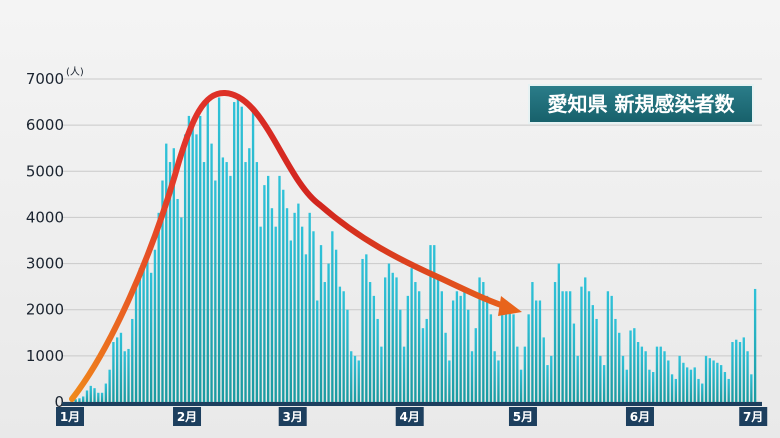 This screenshot has height=438, width=780. I want to click on chart-title-box: 愛知県 新規感染者数, so click(641, 104).